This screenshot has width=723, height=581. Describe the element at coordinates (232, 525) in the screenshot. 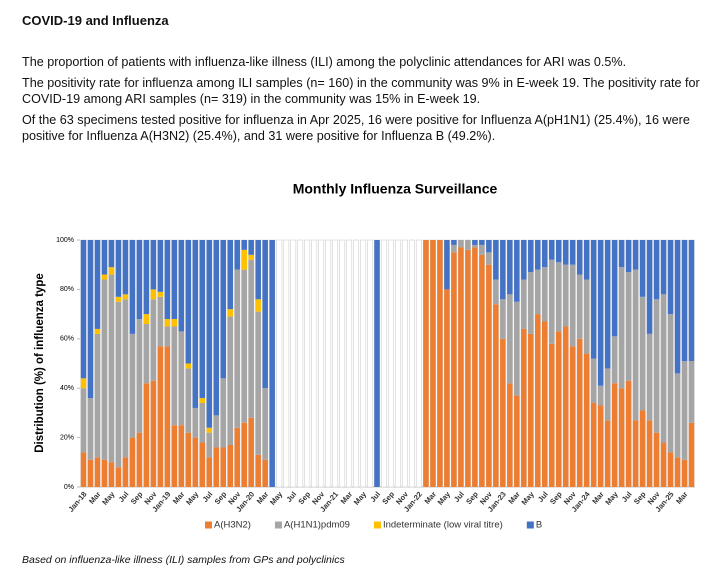

I see `legend-label: A(H3N2)` at that location.